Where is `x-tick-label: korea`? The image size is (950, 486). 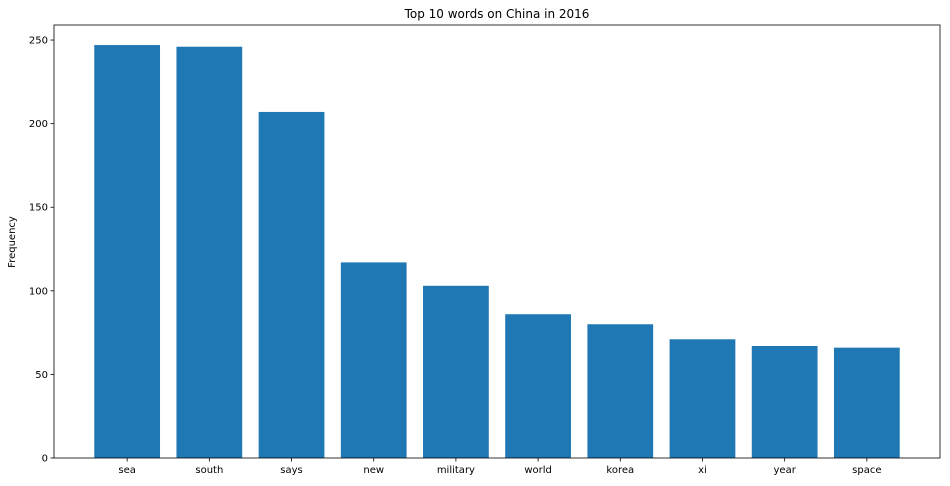
x-tick-label: korea is located at coordinates (620, 470).